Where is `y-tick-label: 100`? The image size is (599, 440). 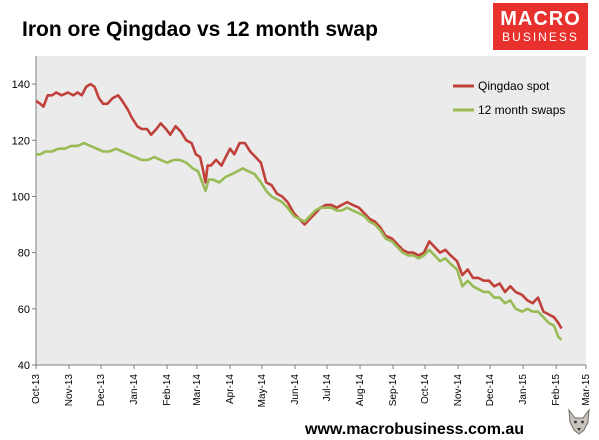 y-tick-label: 100 is located at coordinates (21, 197).